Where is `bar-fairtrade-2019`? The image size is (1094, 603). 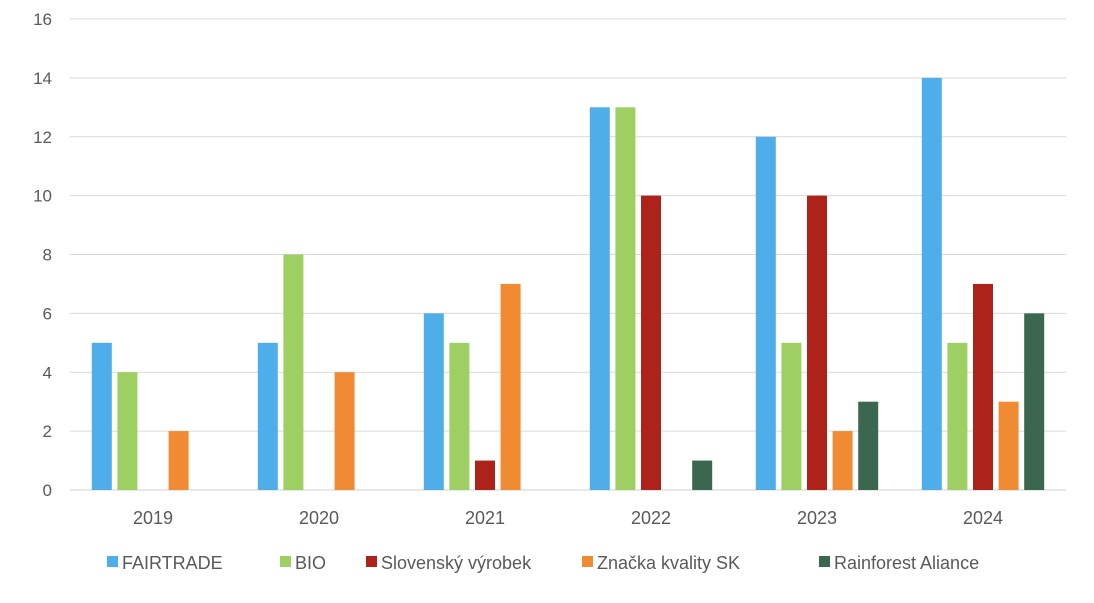
bar-fairtrade-2019 is located at coordinates (101, 416).